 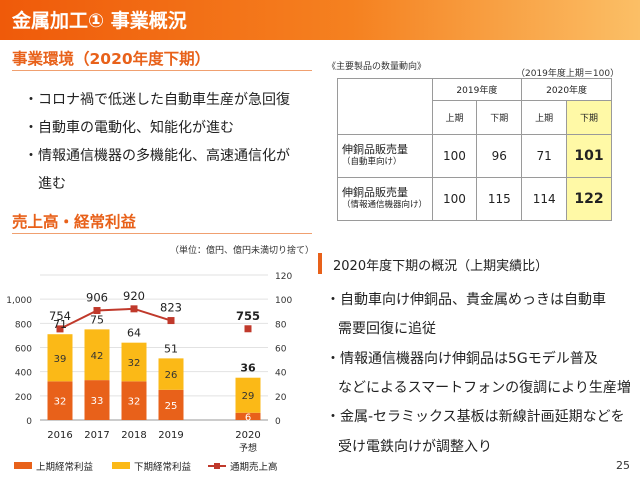 I want to click on table-caption: 《主要製品の数量動向》, so click(x=377, y=67).